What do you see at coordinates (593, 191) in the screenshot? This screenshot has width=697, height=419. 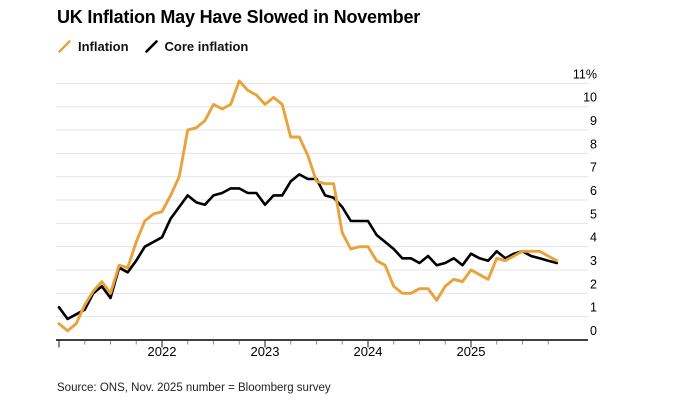 I see `y-tick-label: 6` at bounding box center [593, 191].